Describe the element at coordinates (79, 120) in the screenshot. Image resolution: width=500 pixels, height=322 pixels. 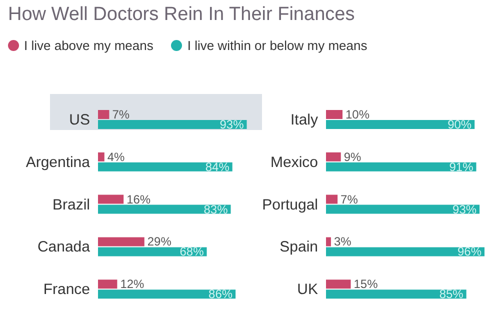
I see `y-tick-label: US` at that location.